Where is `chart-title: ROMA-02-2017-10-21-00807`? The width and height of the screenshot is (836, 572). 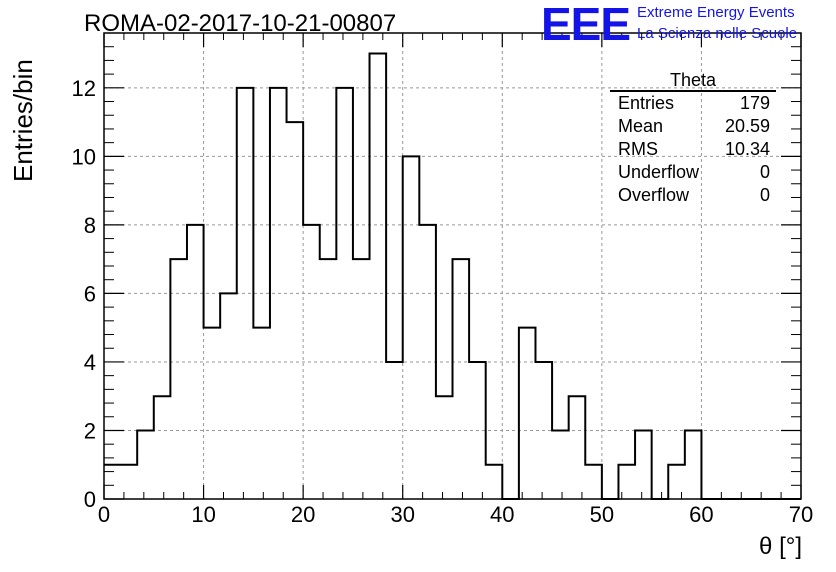
chart-title: ROMA-02-2017-10-21-00807 is located at coordinates (240, 23).